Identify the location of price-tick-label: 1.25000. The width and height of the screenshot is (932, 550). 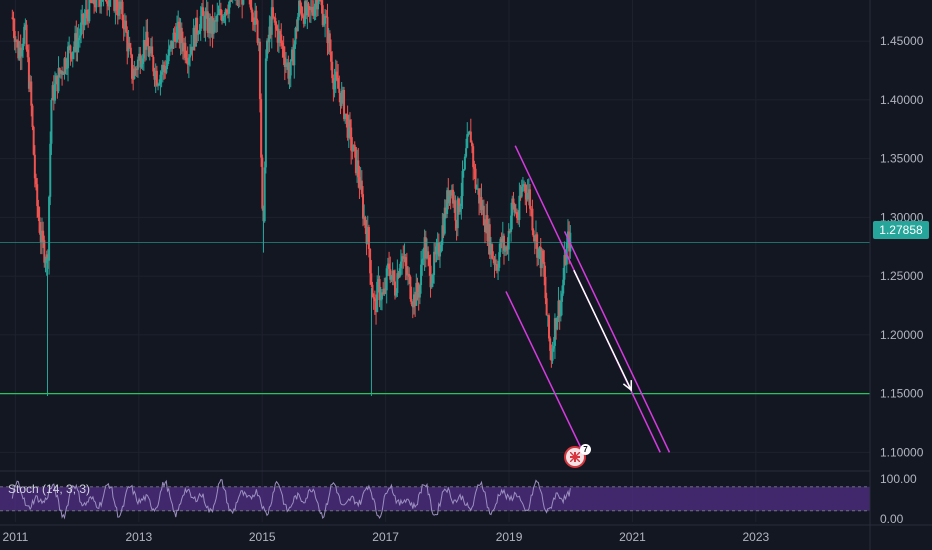
(902, 276).